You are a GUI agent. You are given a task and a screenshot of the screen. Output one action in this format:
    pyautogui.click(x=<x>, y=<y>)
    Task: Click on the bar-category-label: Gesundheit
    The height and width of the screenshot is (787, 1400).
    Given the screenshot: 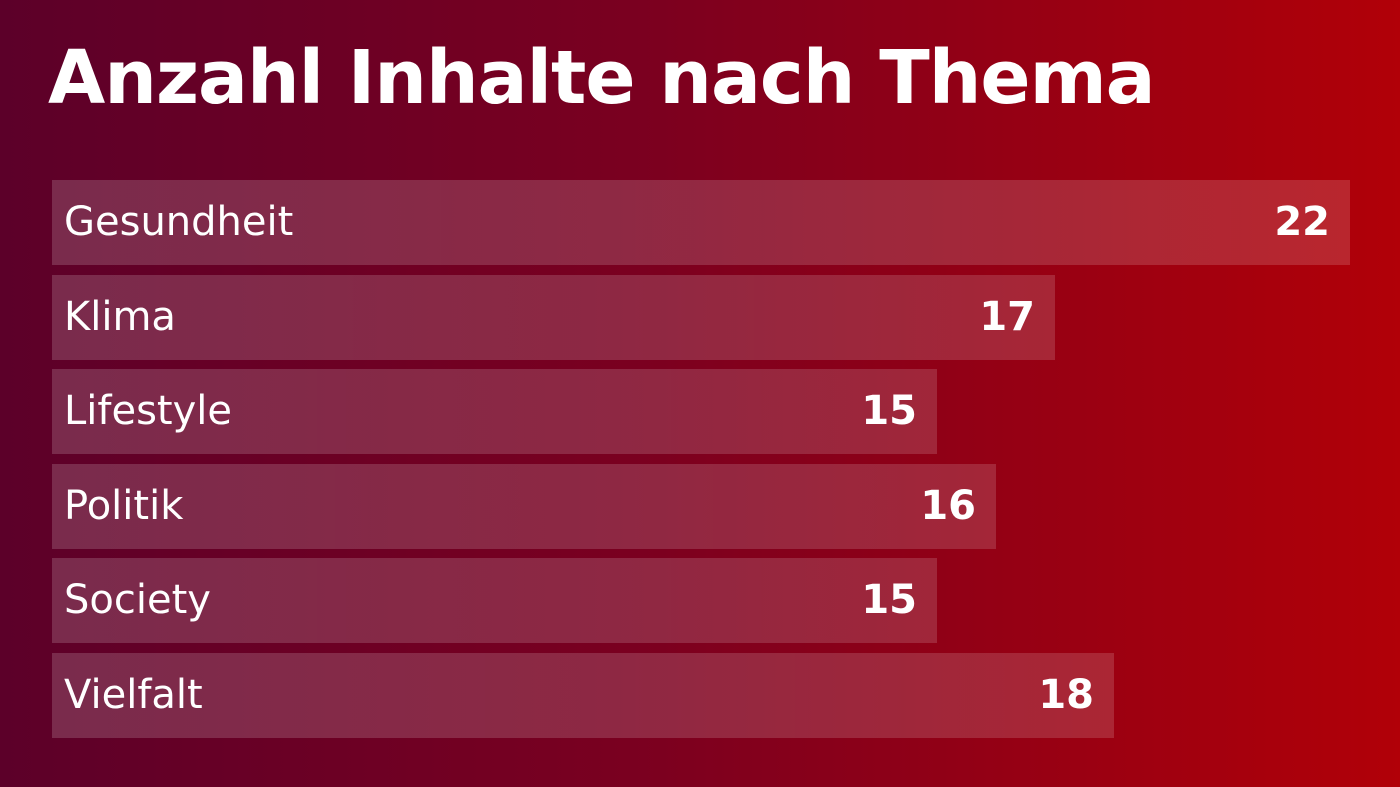 What is the action you would take?
    pyautogui.click(x=179, y=222)
    